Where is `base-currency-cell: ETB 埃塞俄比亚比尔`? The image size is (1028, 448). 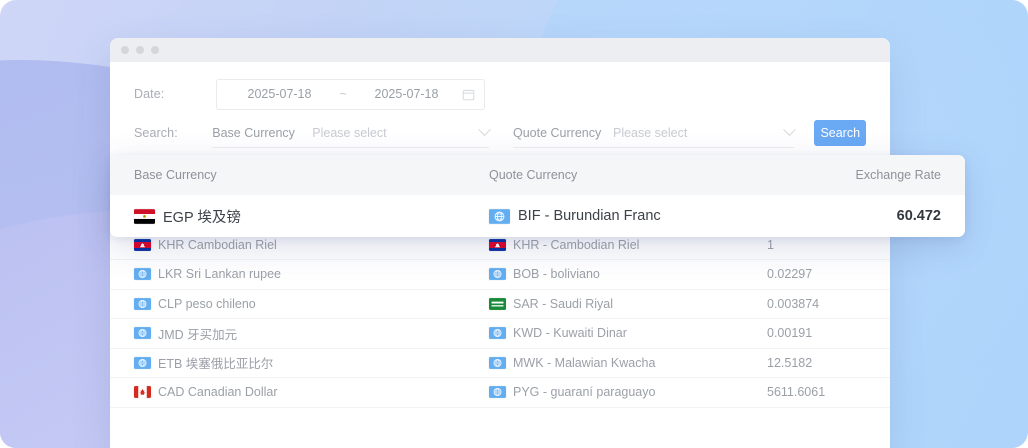 base-currency-cell: ETB 埃塞俄比亚比尔 is located at coordinates (311, 362).